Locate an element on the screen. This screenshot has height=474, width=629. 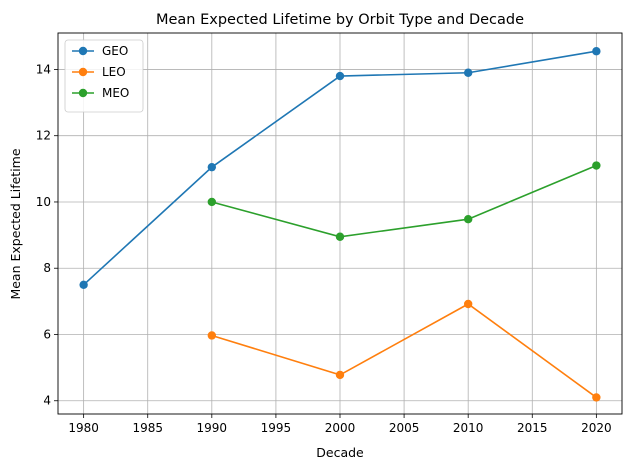
legend: GEO LEO MEO is located at coordinates (104, 76).